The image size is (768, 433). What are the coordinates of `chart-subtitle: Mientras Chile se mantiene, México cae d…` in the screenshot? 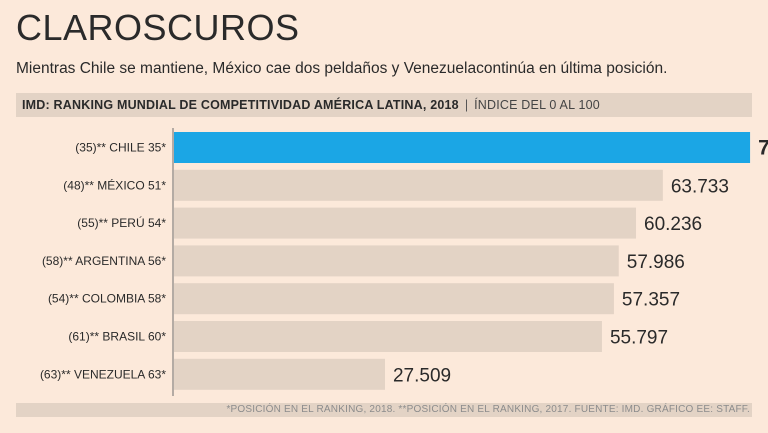 It's located at (342, 68).